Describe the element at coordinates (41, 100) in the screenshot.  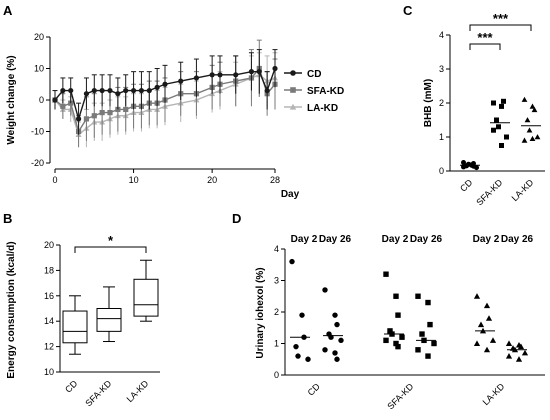
I see `panel-a-y-tick-label: 0` at that location.